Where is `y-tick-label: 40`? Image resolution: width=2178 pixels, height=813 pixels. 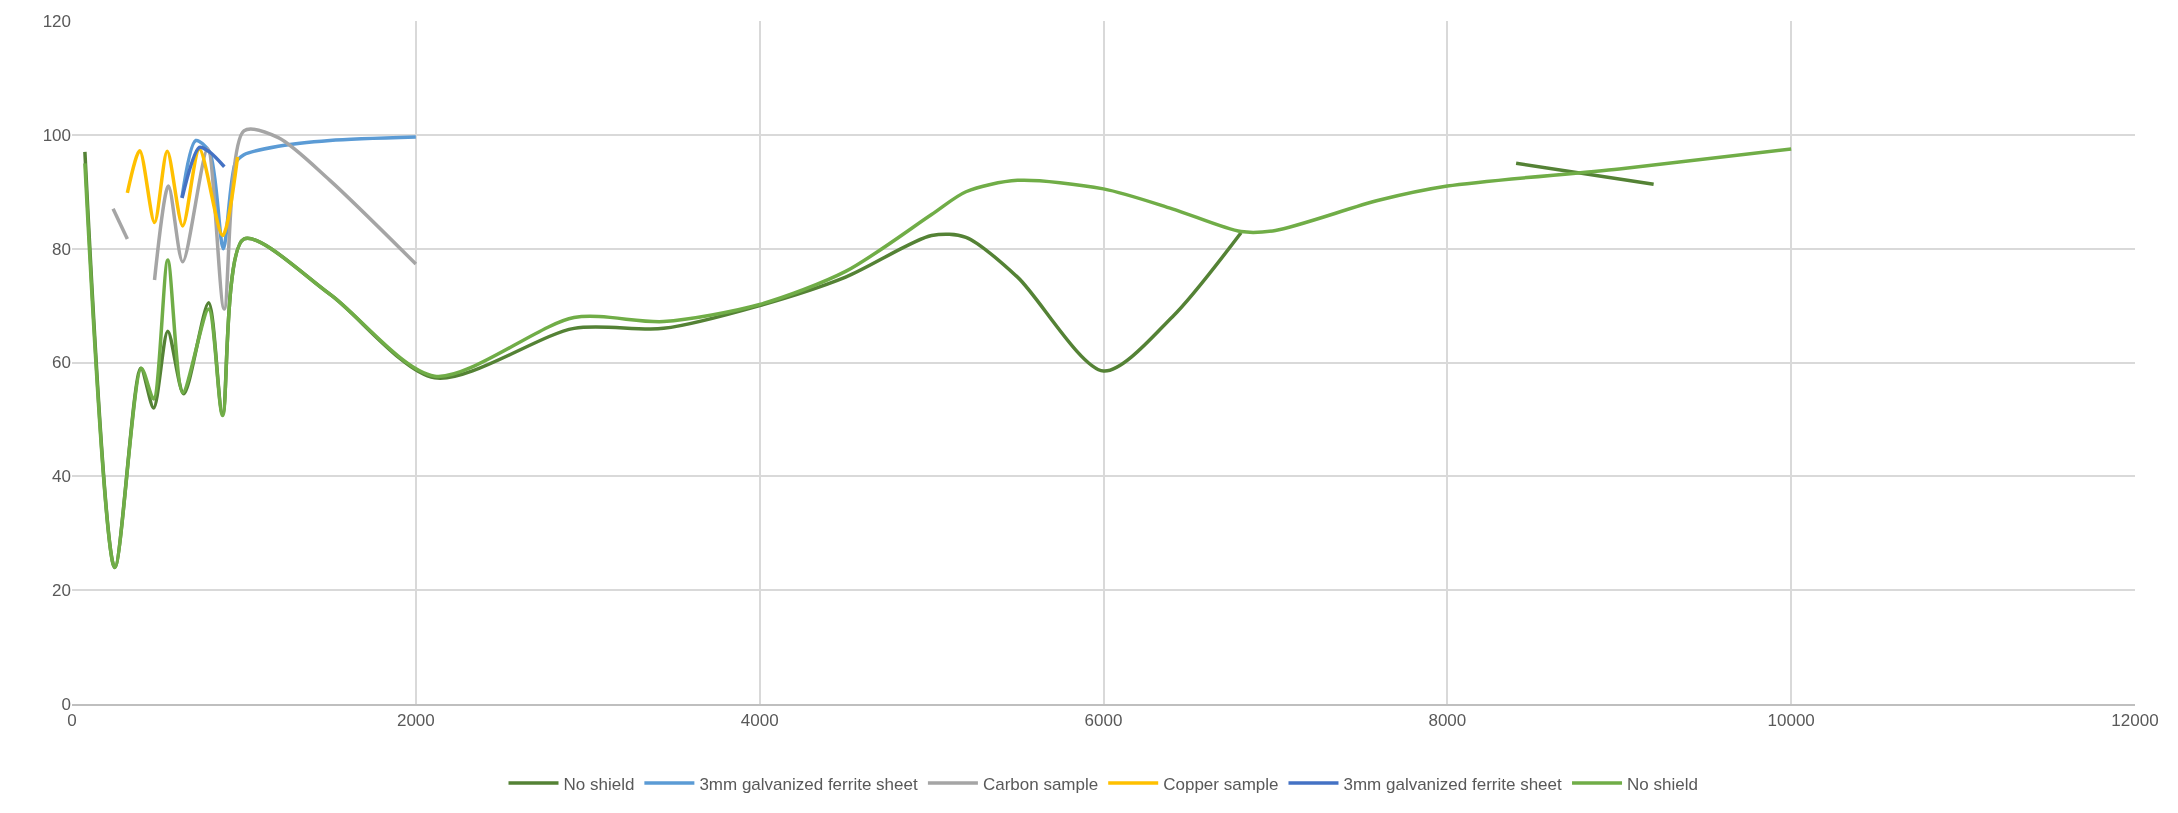 y-tick-label: 40 is located at coordinates (61, 477).